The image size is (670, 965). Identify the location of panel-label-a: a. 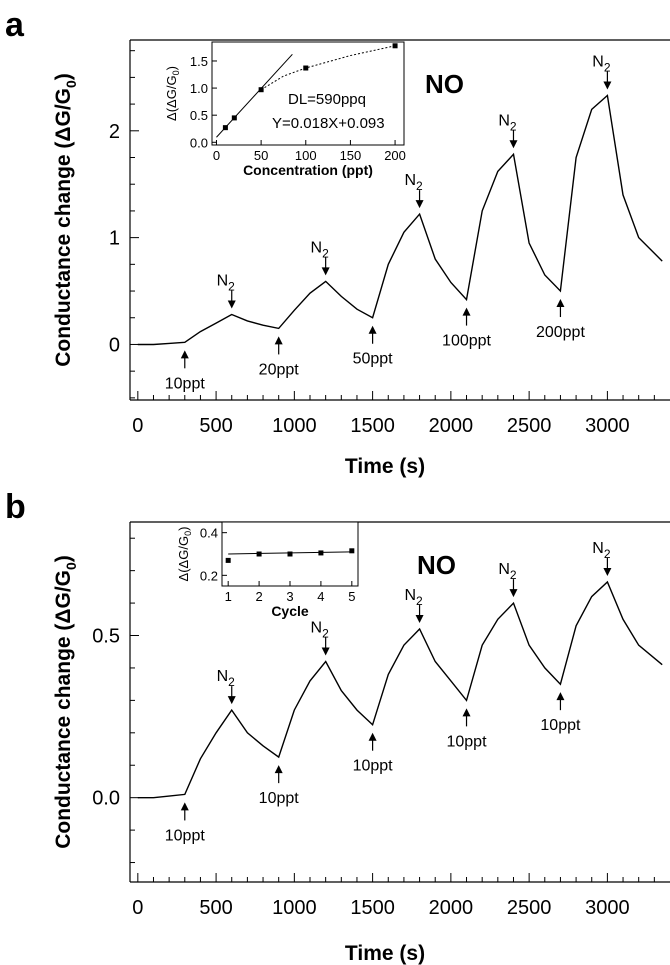
(15, 25).